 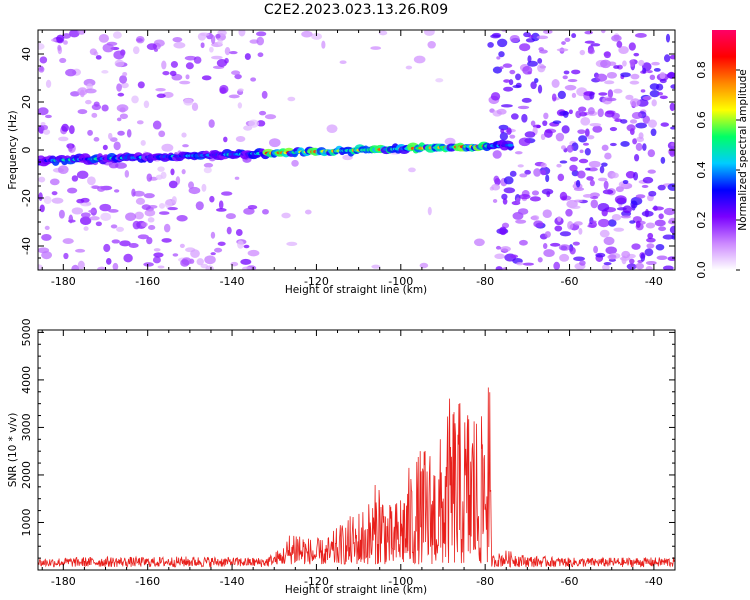 What do you see at coordinates (485, 281) in the screenshot?
I see `spectrogram-x-tick-label: -80` at bounding box center [485, 281].